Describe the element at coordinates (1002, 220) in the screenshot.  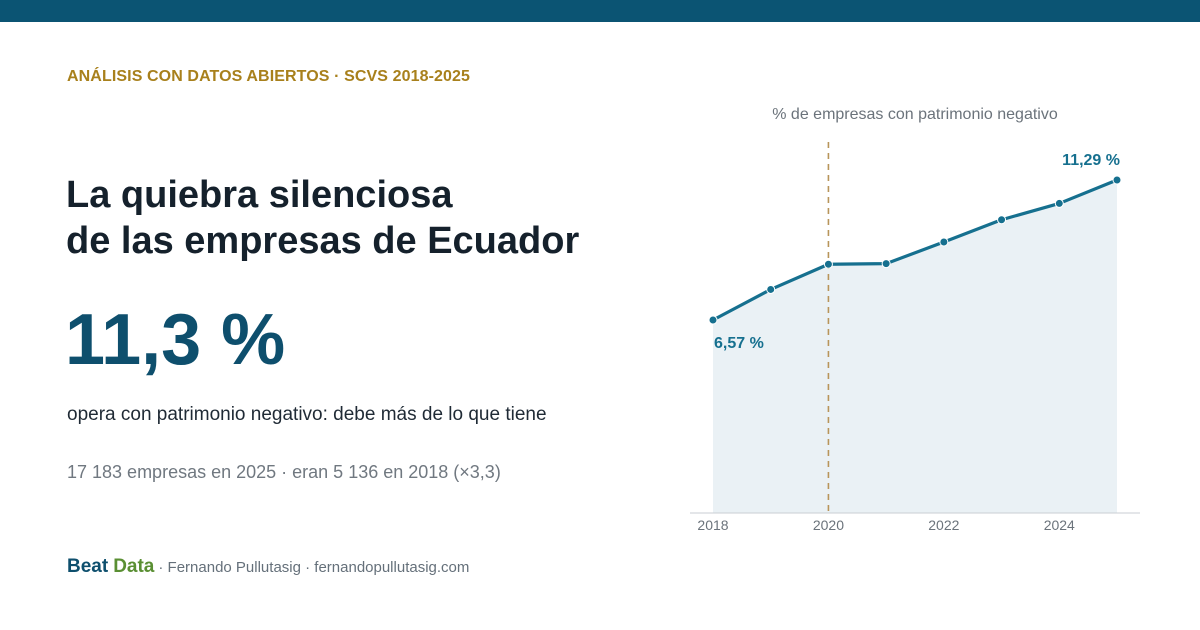
I see `data-point-2023` at that location.